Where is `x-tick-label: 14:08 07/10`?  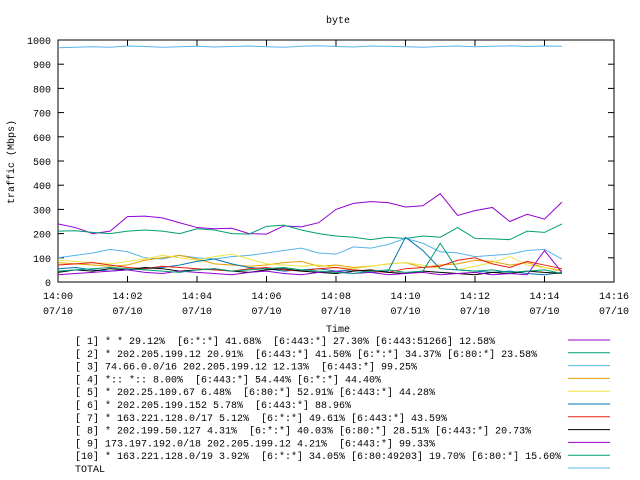 x-tick-label: 14:08 07/10 is located at coordinates (336, 305).